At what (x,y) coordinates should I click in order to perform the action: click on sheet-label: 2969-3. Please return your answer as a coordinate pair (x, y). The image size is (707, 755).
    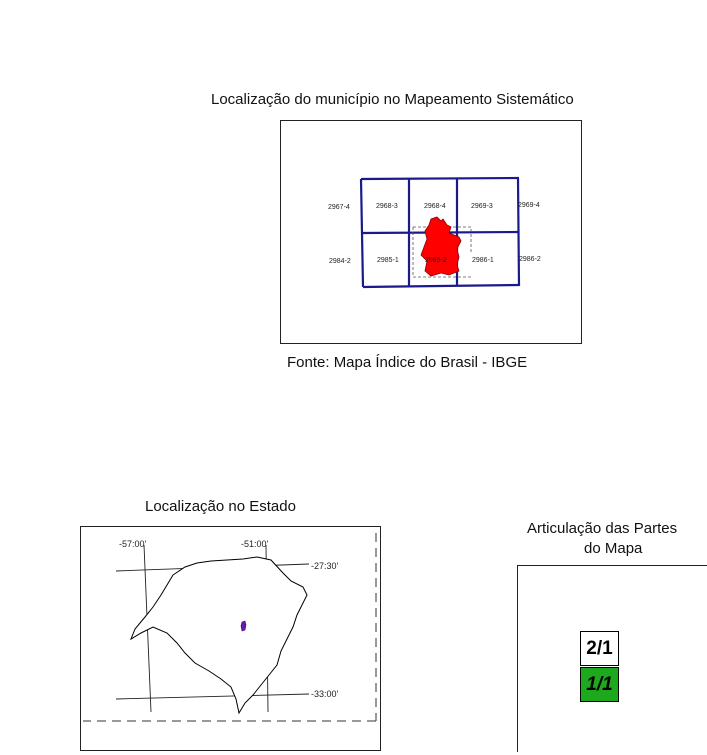
    Looking at the image, I should click on (482, 206).